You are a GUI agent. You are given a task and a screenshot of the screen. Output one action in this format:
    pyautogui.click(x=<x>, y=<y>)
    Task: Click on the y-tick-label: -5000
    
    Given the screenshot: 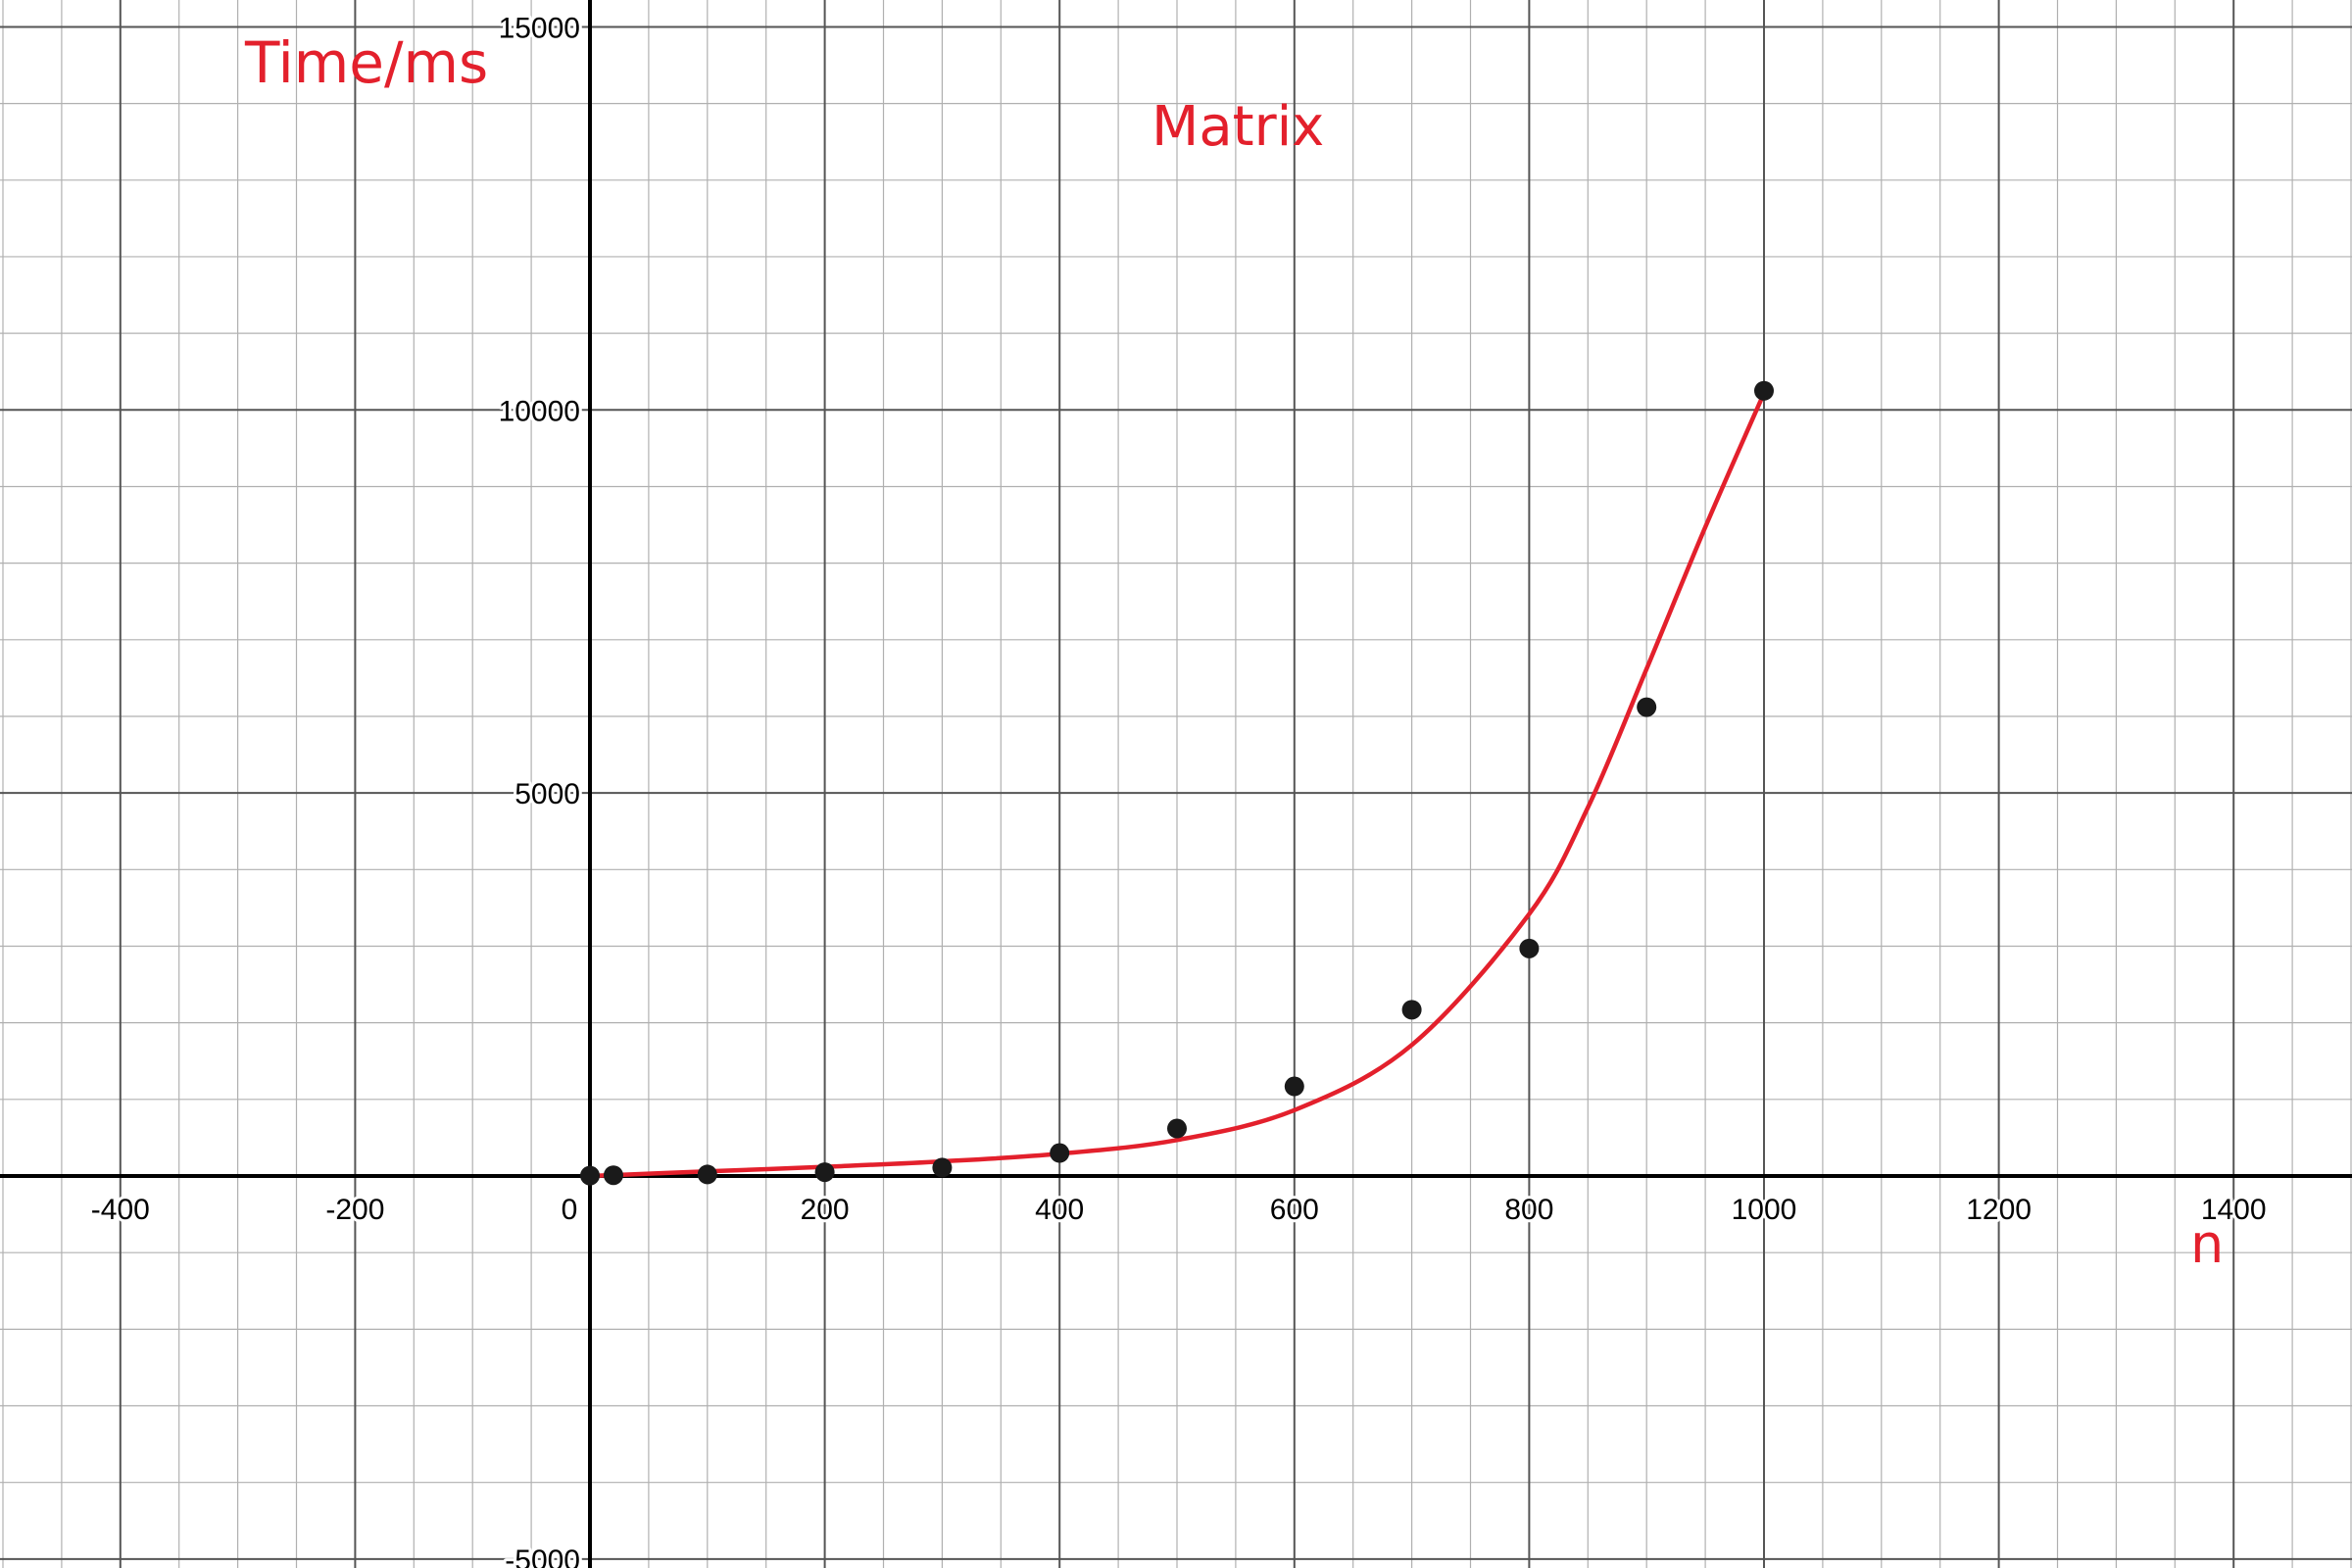 What is the action you would take?
    pyautogui.click(x=542, y=1556)
    